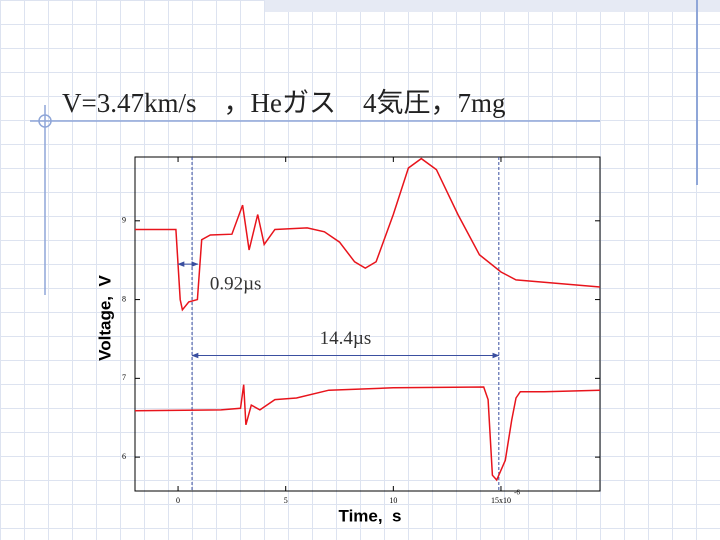 The image size is (720, 540). Describe the element at coordinates (124, 298) in the screenshot. I see `y-tick-label: 8` at that location.